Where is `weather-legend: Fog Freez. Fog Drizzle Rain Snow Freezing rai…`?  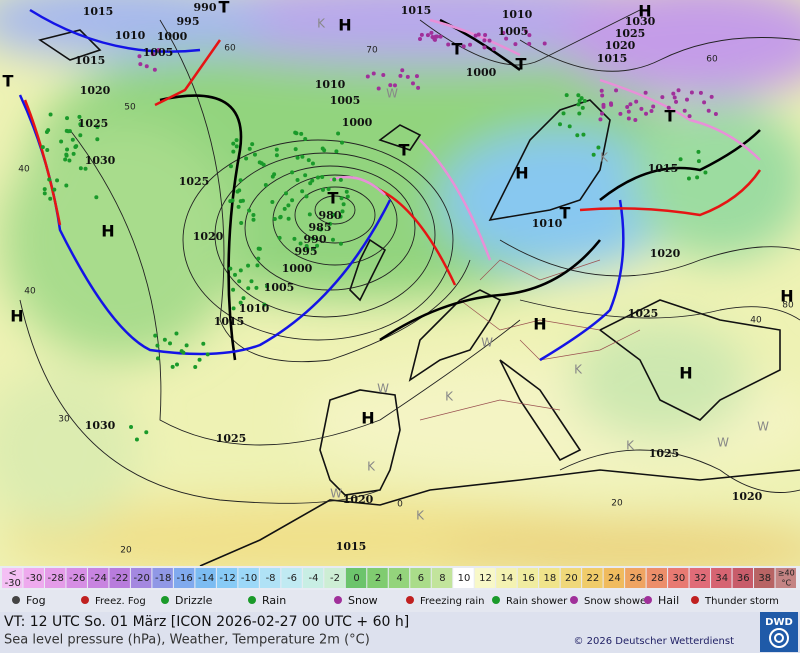
weather-legend: Fog Freez. Fog Drizzle Rain Snow Freezing rai… is located at coordinates (395, 600).